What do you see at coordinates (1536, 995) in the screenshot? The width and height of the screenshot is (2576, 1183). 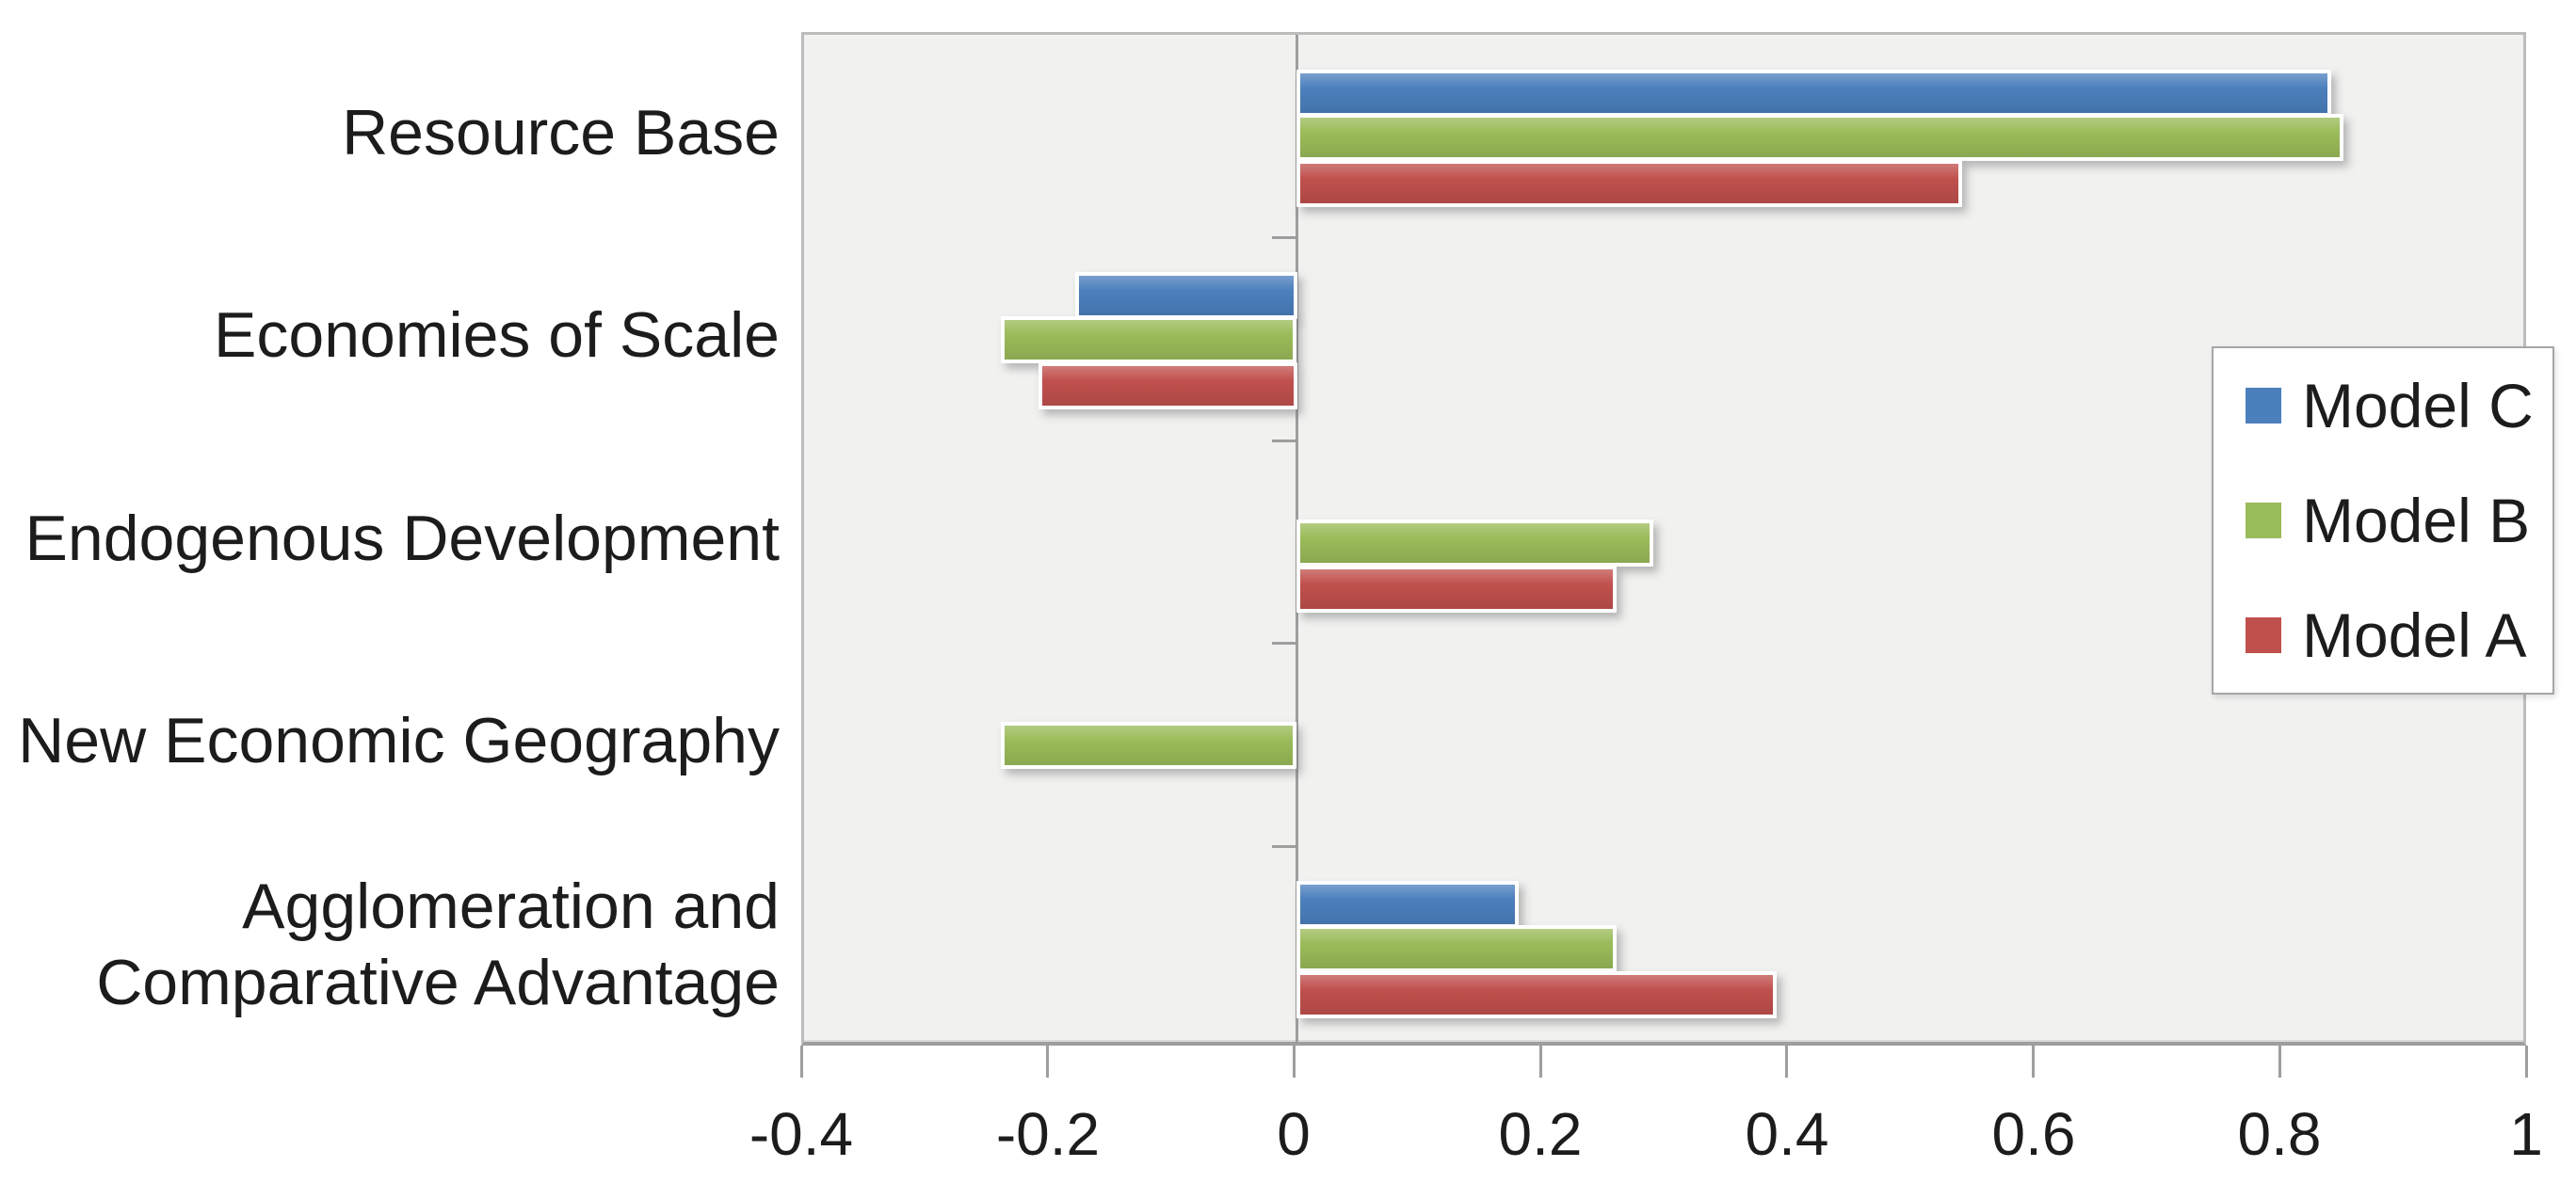 I see `bar-model-a-agglomeration-and-comparative-advantage` at bounding box center [1536, 995].